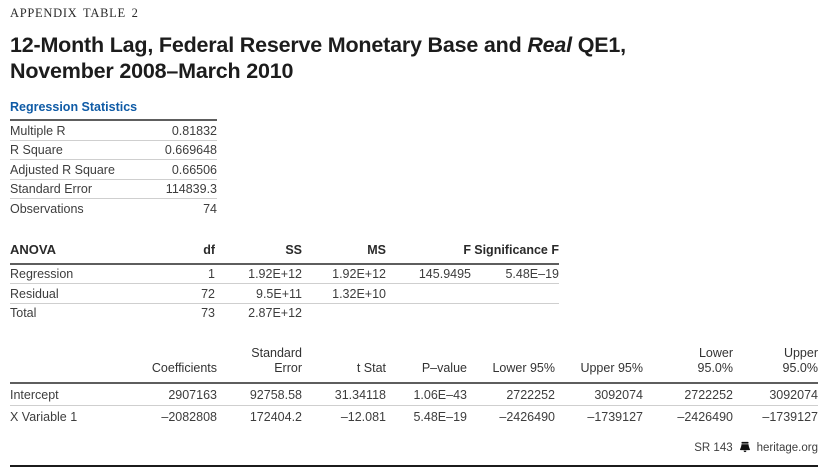 Image resolution: width=825 pixels, height=471 pixels. What do you see at coordinates (44, 417) in the screenshot?
I see `row-label: X Variable 1` at bounding box center [44, 417].